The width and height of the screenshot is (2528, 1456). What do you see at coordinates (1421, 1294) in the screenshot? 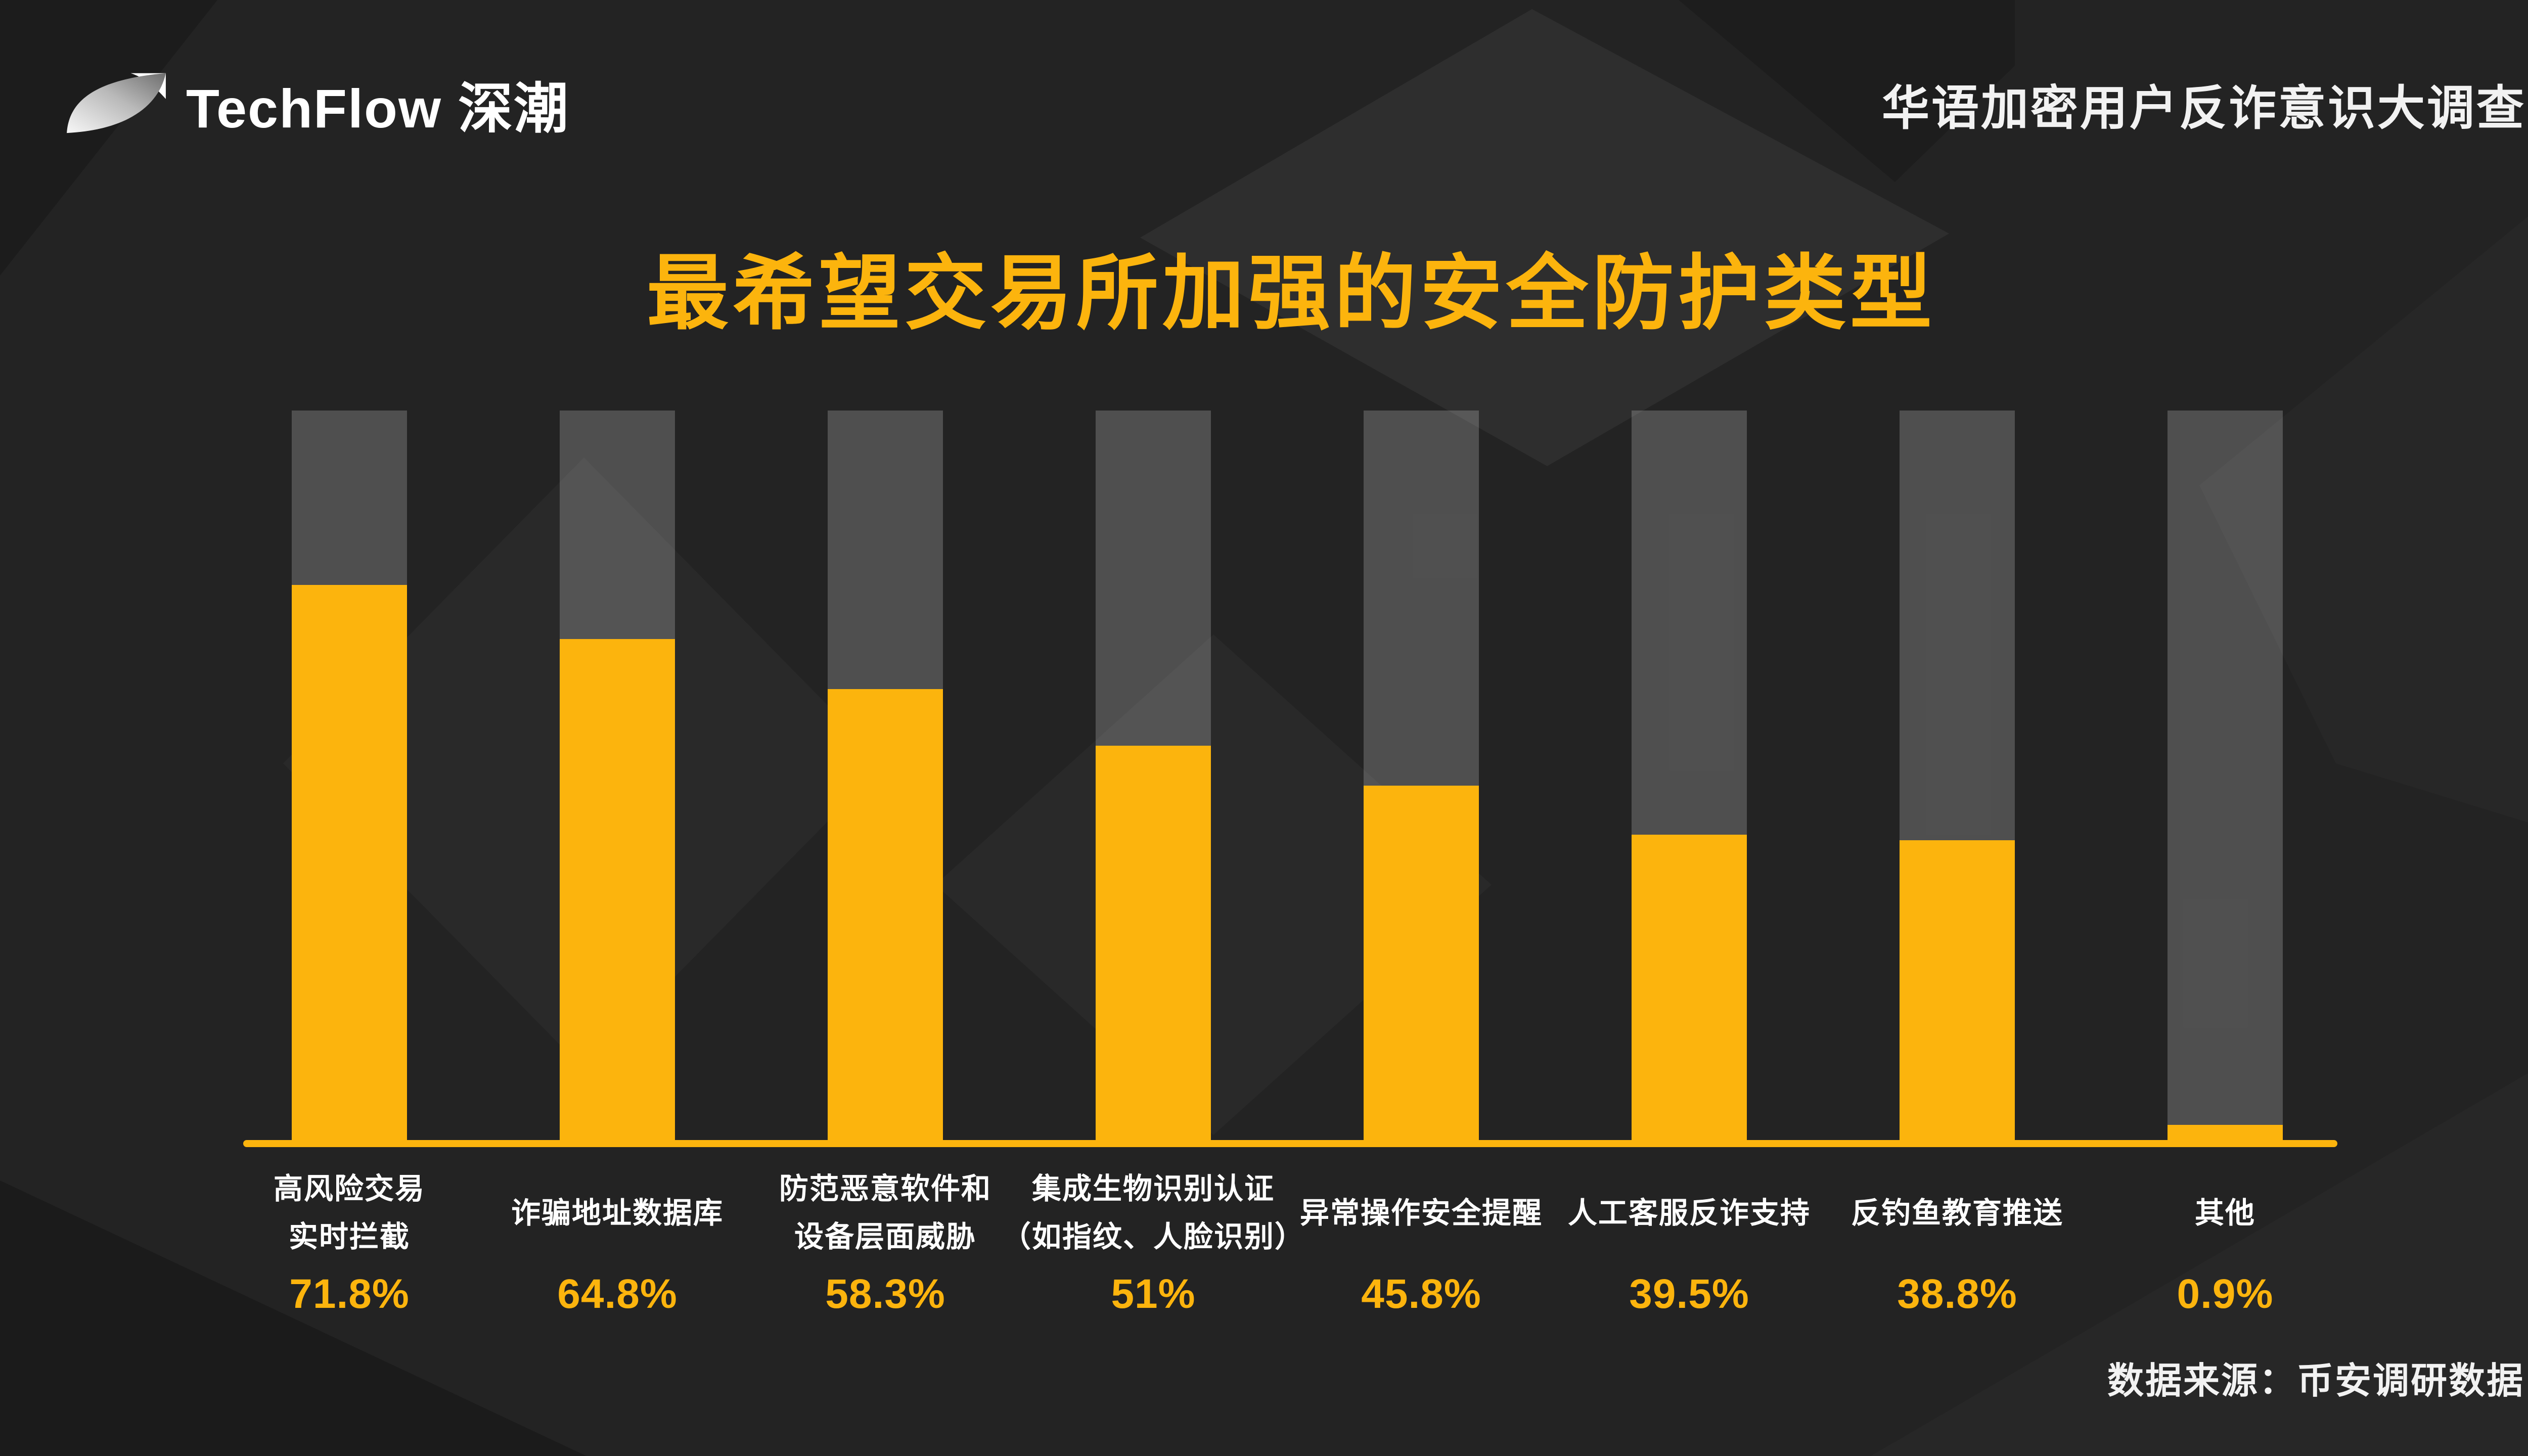
I see `bar-value-label: 45.8%` at bounding box center [1421, 1294].